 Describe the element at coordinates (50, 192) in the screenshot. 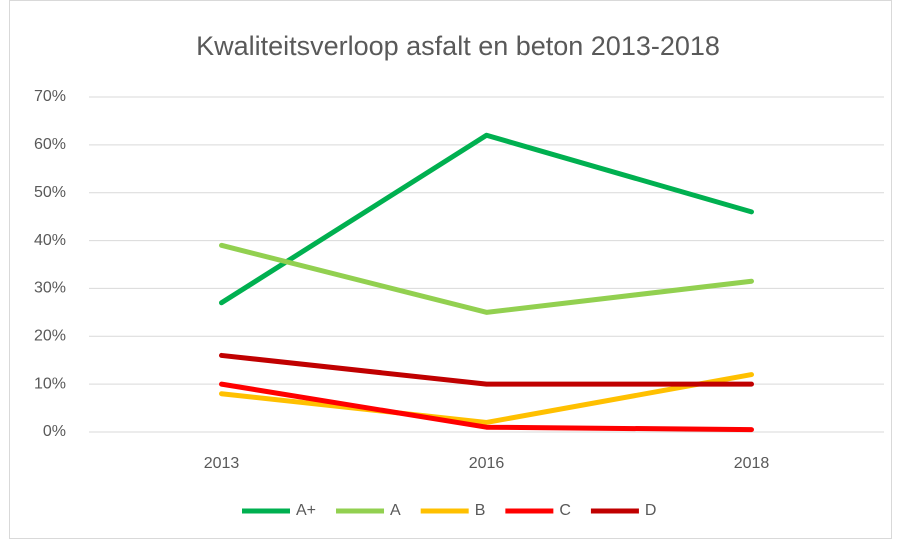

I see `y-tick-label: 50%` at that location.